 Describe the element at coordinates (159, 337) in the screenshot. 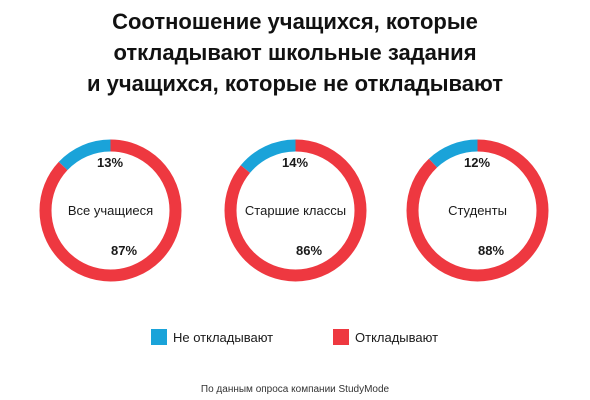

I see `legend-swatch-not-procrastinate` at that location.